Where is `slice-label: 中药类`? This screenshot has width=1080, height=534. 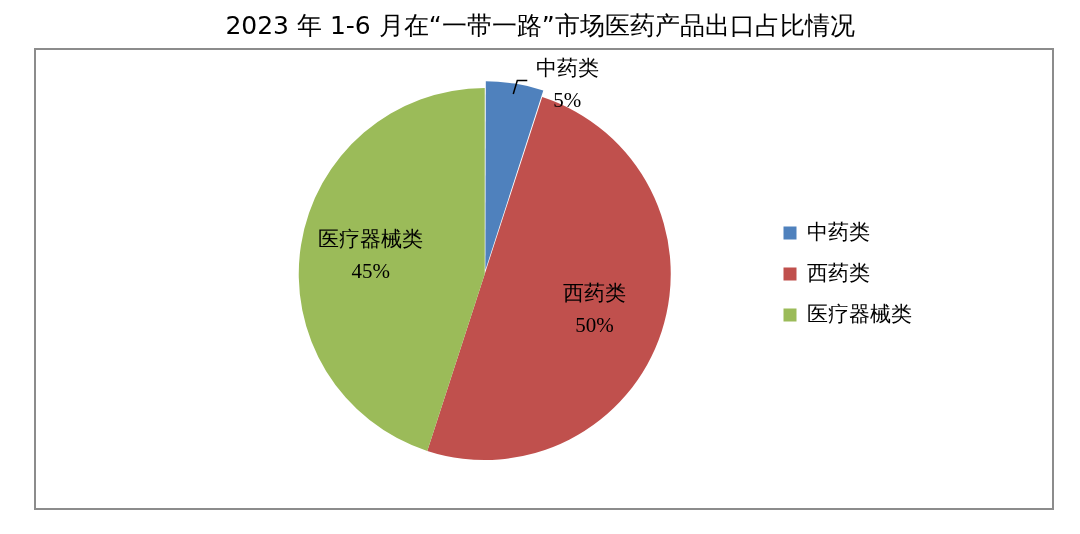 slice-label: 中药类 is located at coordinates (567, 67).